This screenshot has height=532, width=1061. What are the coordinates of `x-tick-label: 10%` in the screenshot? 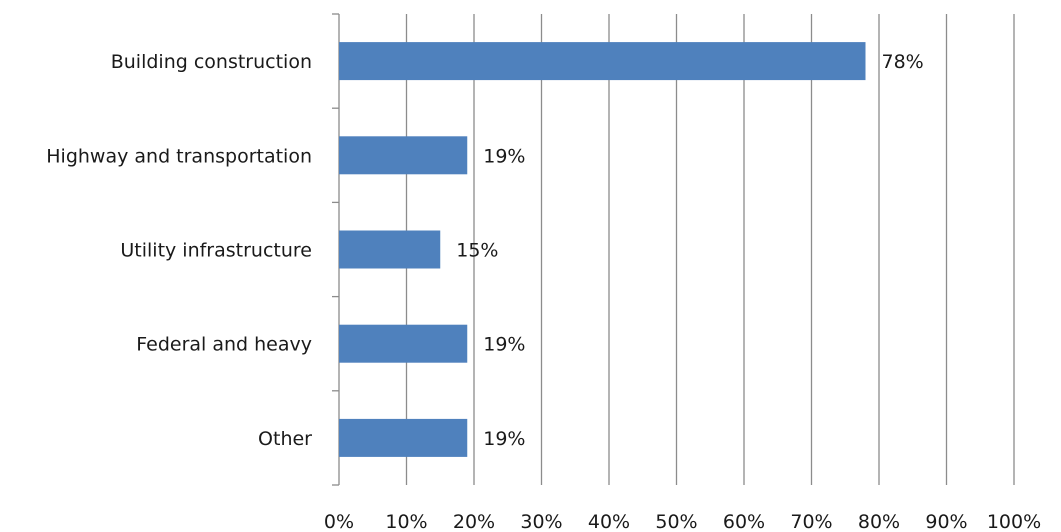 It's located at (406, 521).